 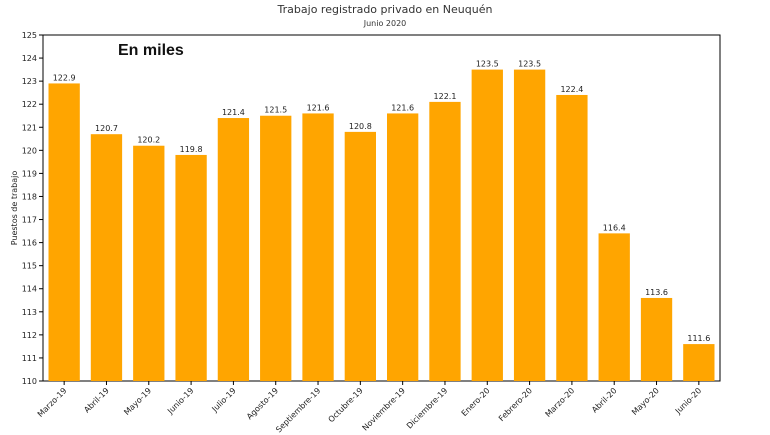 What do you see at coordinates (64, 77) in the screenshot?
I see `data-label: 122.9` at bounding box center [64, 77].